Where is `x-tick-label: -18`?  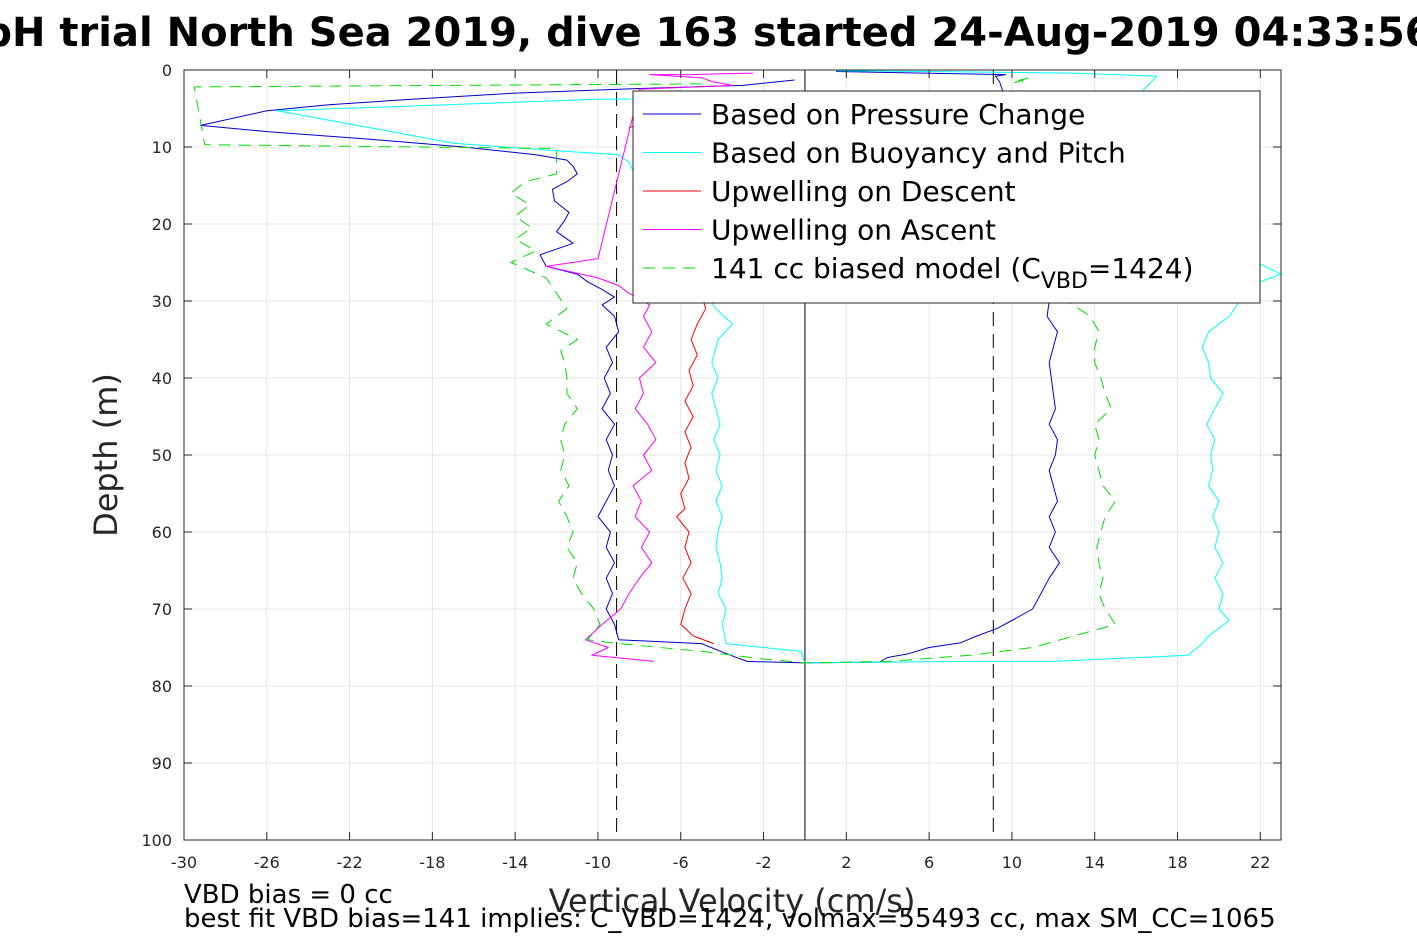
x-tick-label: -18 is located at coordinates (432, 862).